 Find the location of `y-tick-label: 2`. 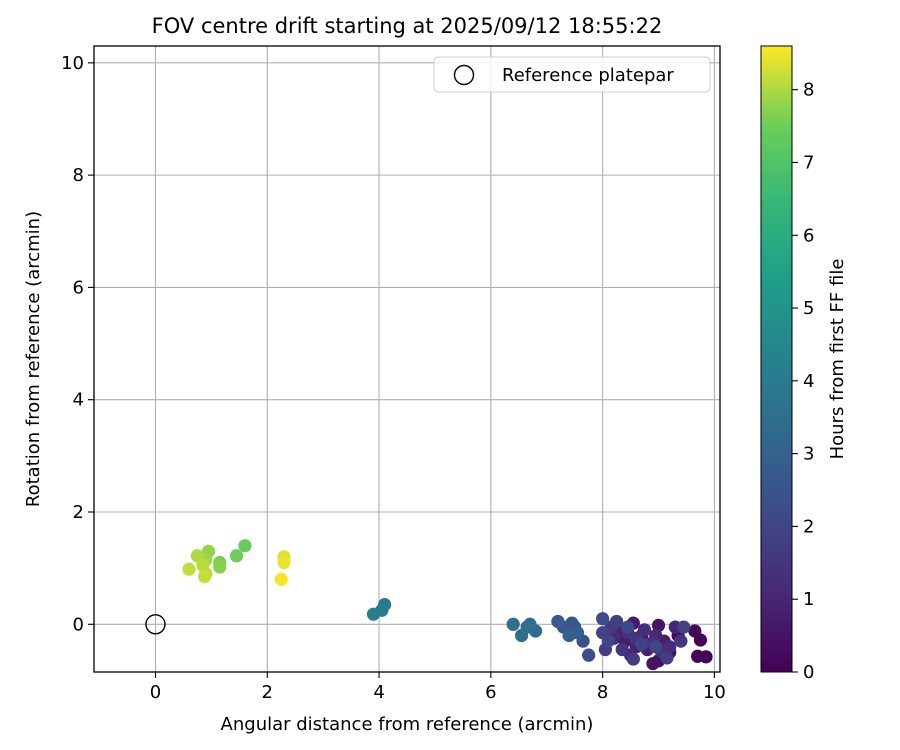

y-tick-label: 2 is located at coordinates (78, 512).